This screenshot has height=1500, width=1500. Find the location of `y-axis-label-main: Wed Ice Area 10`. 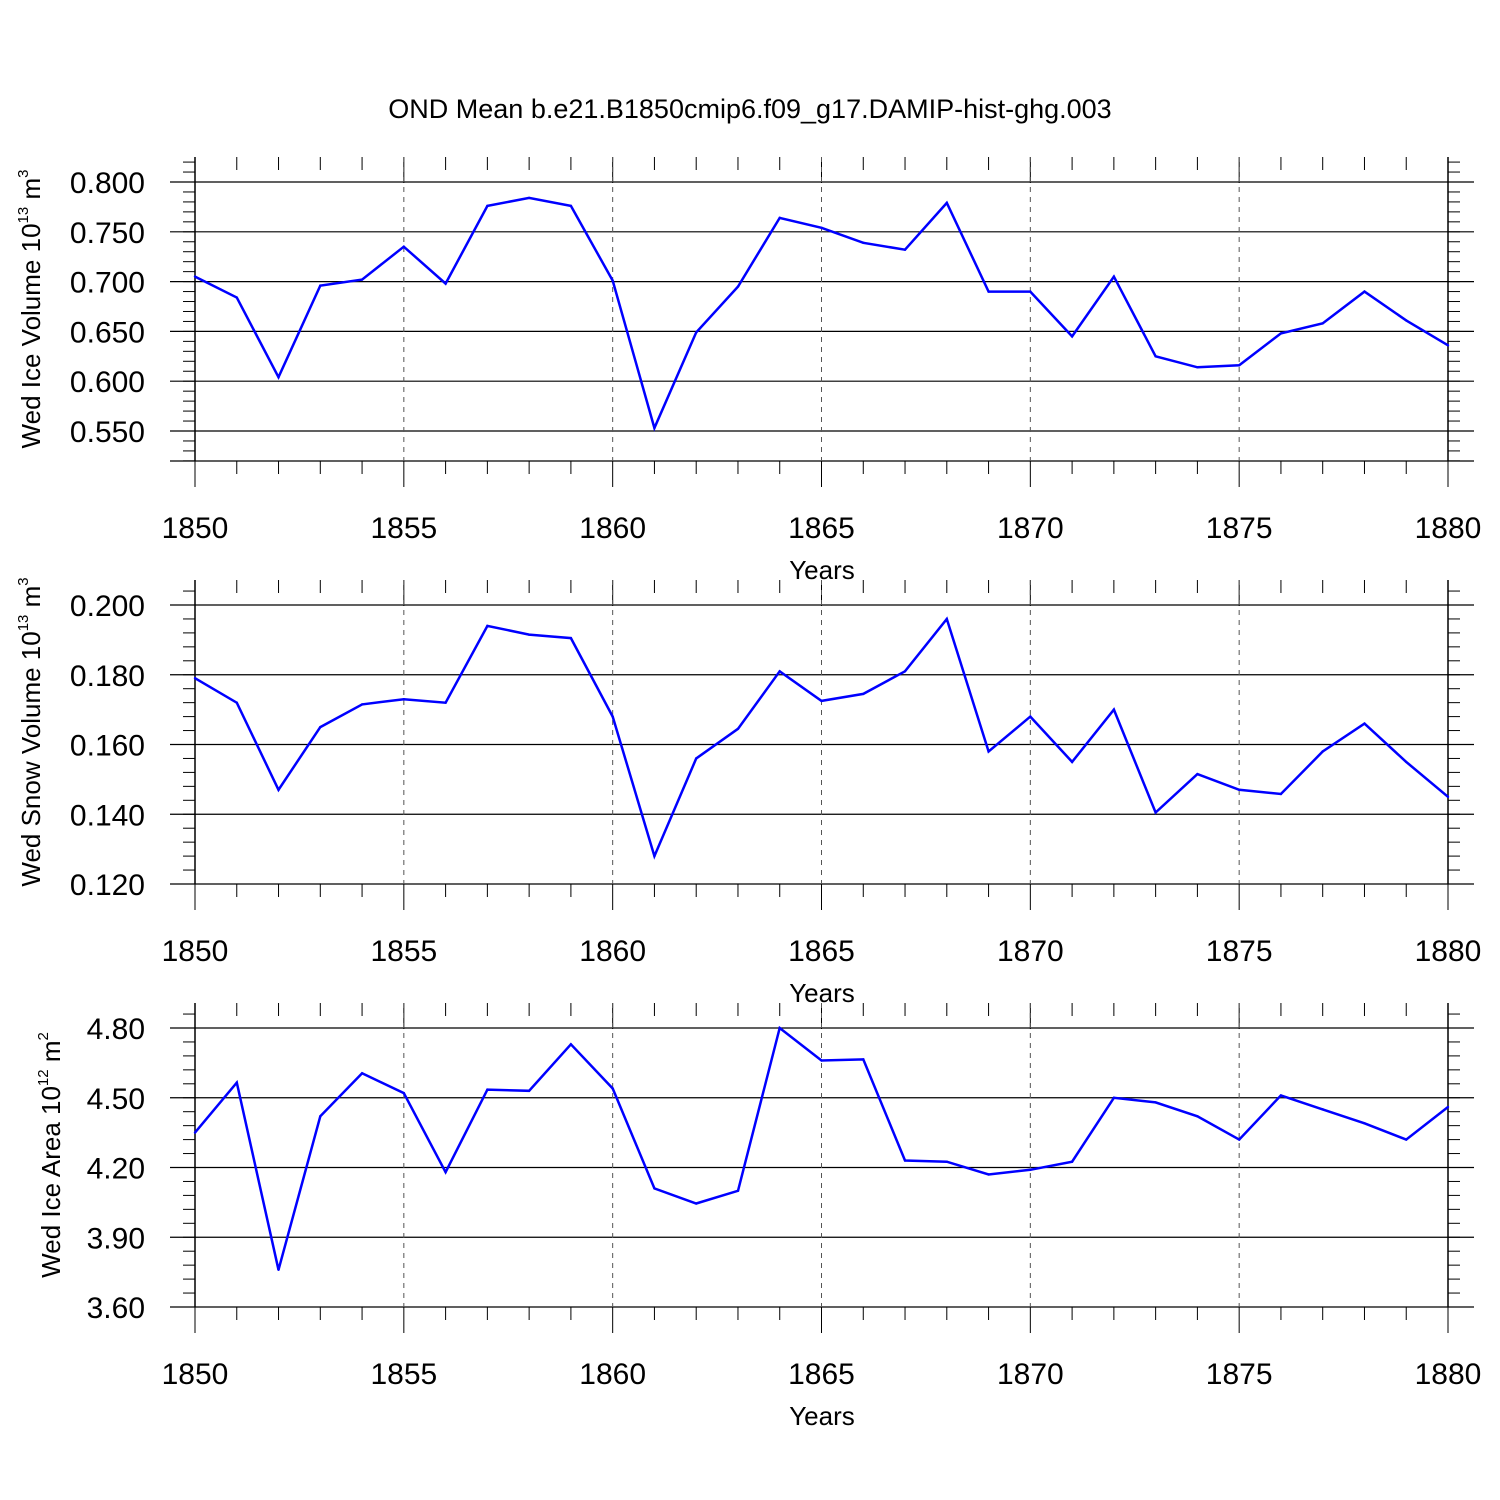

y-axis-label-main: Wed Ice Area 10 is located at coordinates (51, 1182).